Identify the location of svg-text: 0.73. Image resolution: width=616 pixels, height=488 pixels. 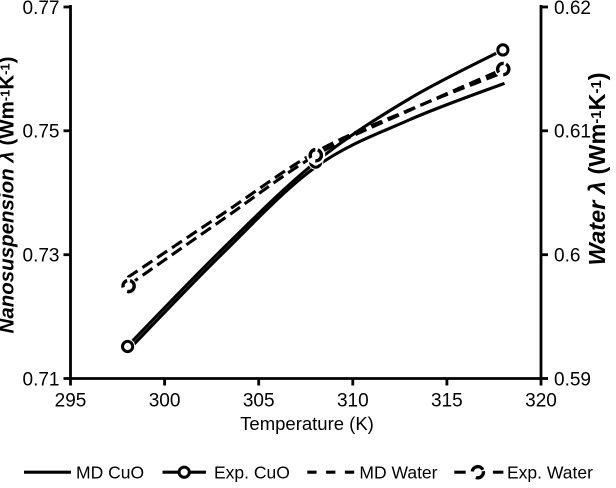
(41, 256).